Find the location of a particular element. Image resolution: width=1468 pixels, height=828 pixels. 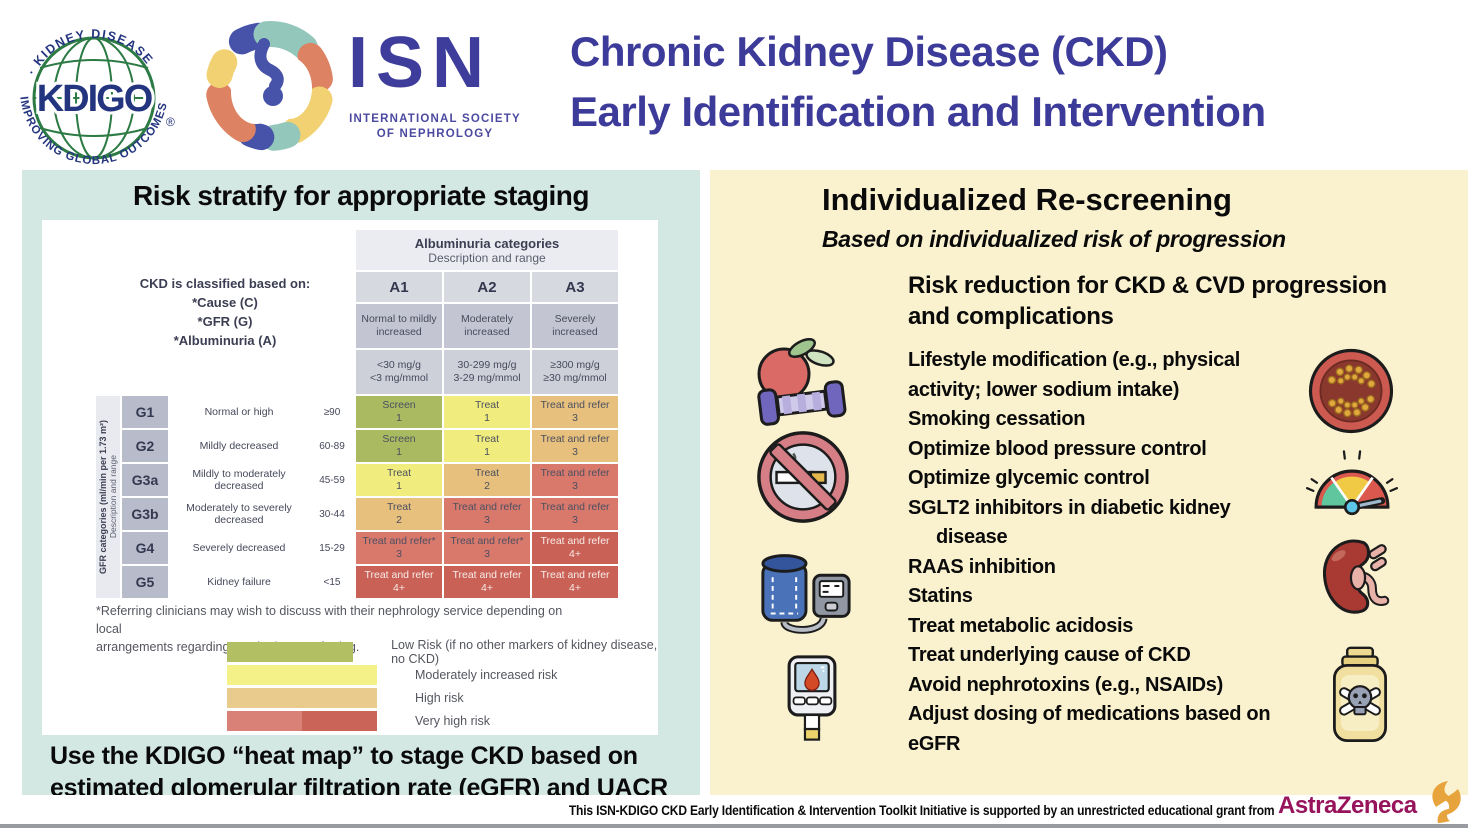

row-range-g4: 15-29 is located at coordinates (332, 548).